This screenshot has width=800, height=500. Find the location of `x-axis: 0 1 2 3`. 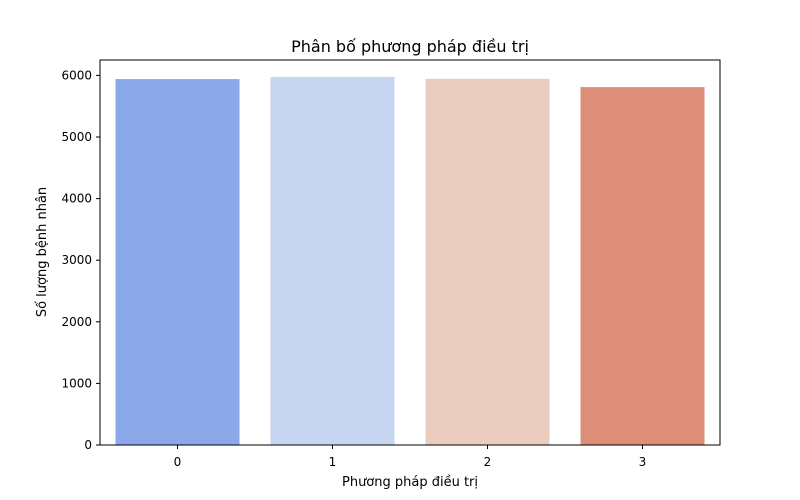

x-axis: 0 1 2 3 is located at coordinates (410, 457).